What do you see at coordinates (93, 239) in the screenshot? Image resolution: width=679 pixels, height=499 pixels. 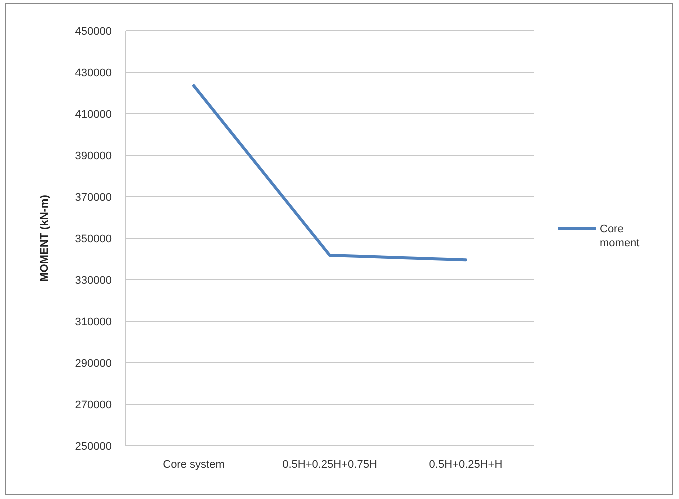 I see `y-tick-label: 350000` at bounding box center [93, 239].